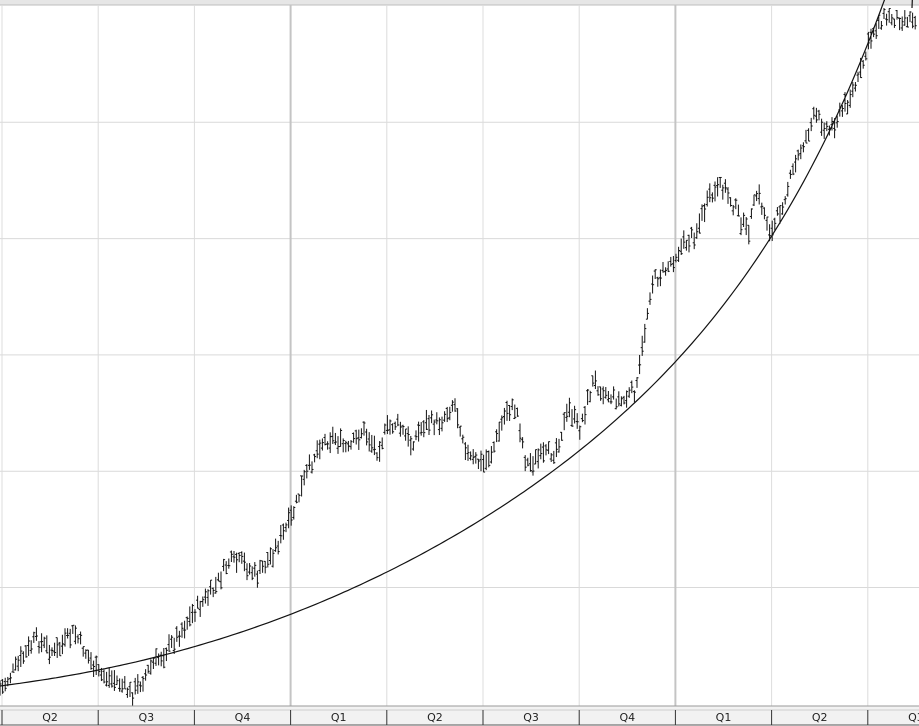 Image resolution: width=919 pixels, height=726 pixels. I want to click on x-axis: Q2 Q3 Q4 Q1 Q2 Q3 Q4 Q1 Q2 Q3, so click(459, 715).